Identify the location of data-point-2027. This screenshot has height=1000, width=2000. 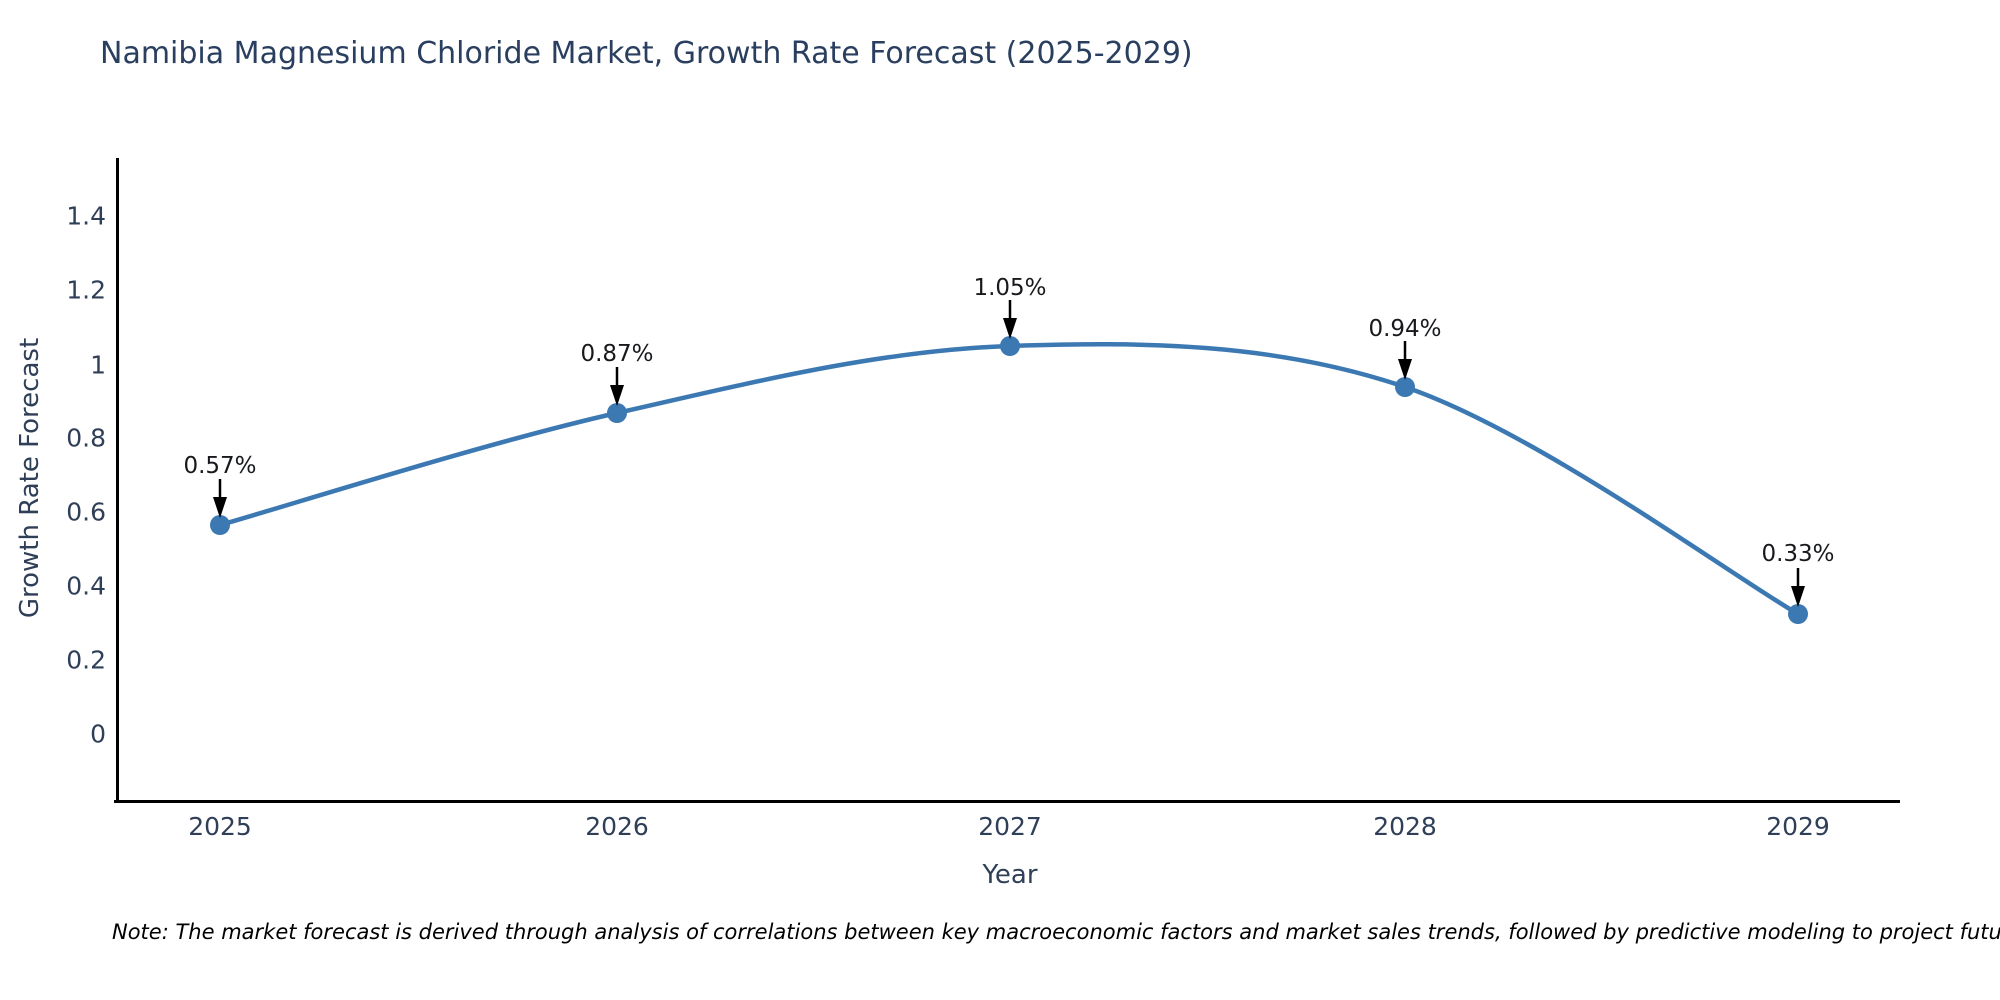
(1010, 346).